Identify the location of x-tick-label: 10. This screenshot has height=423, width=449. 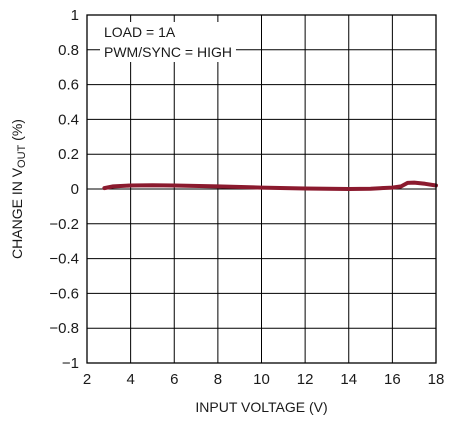
(261, 379).